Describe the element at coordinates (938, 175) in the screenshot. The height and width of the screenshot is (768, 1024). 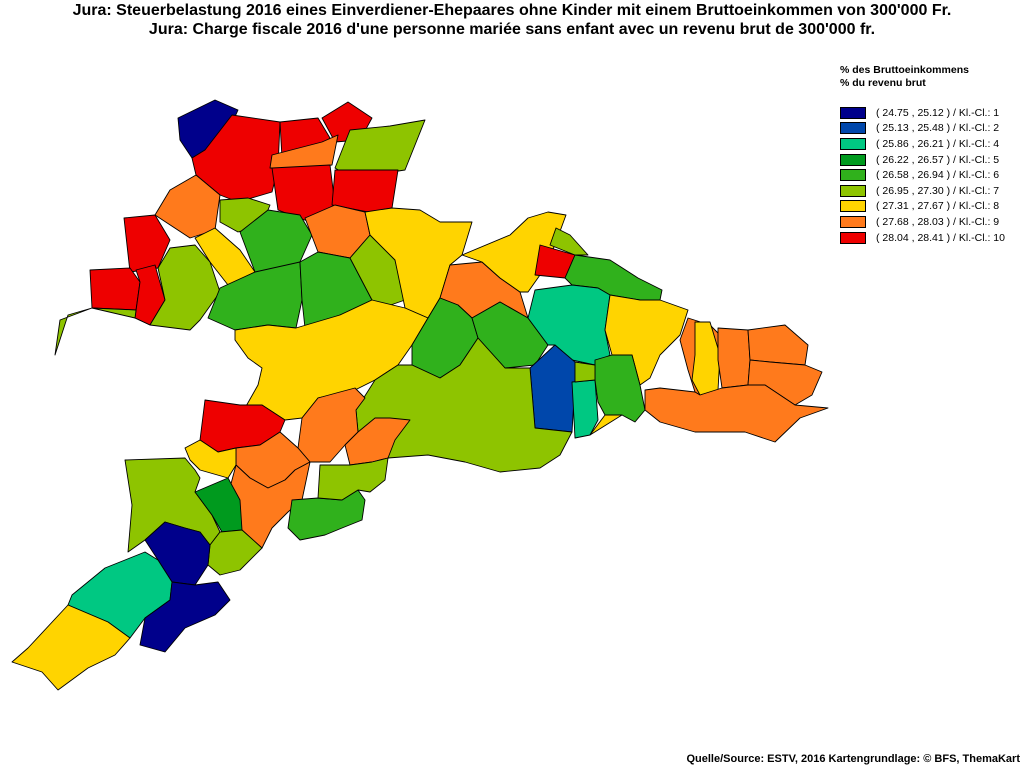
I see `legend-label: ( 26.58 , 26.94 ) / Kl.-Cl.: 6` at that location.